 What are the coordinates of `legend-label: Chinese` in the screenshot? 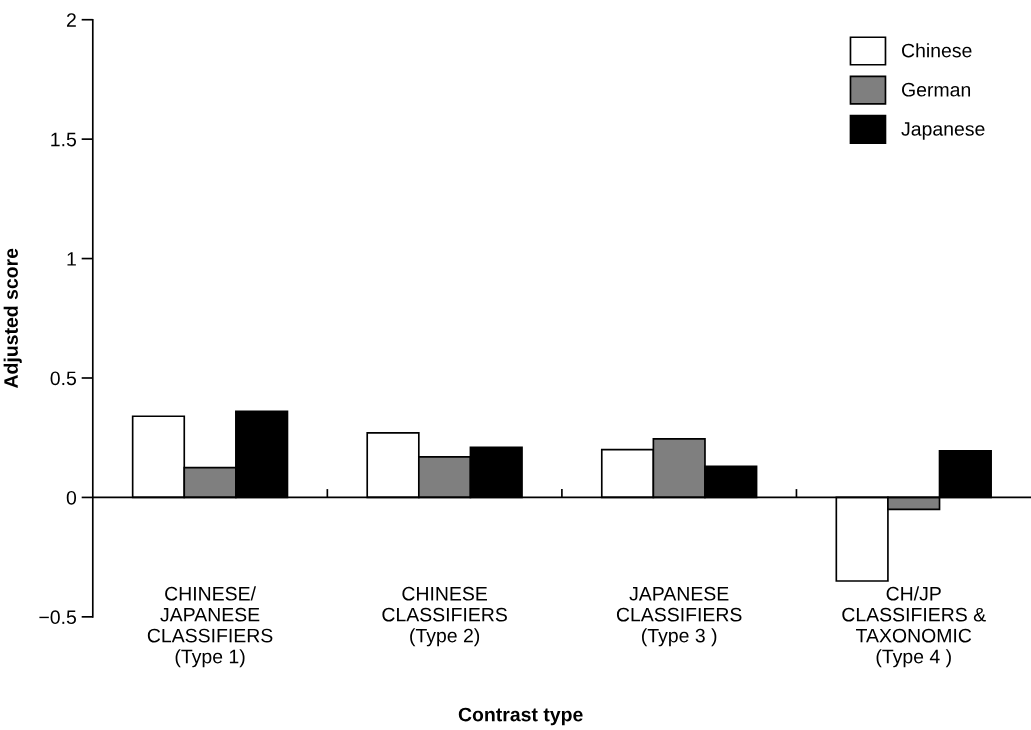 It's located at (937, 50).